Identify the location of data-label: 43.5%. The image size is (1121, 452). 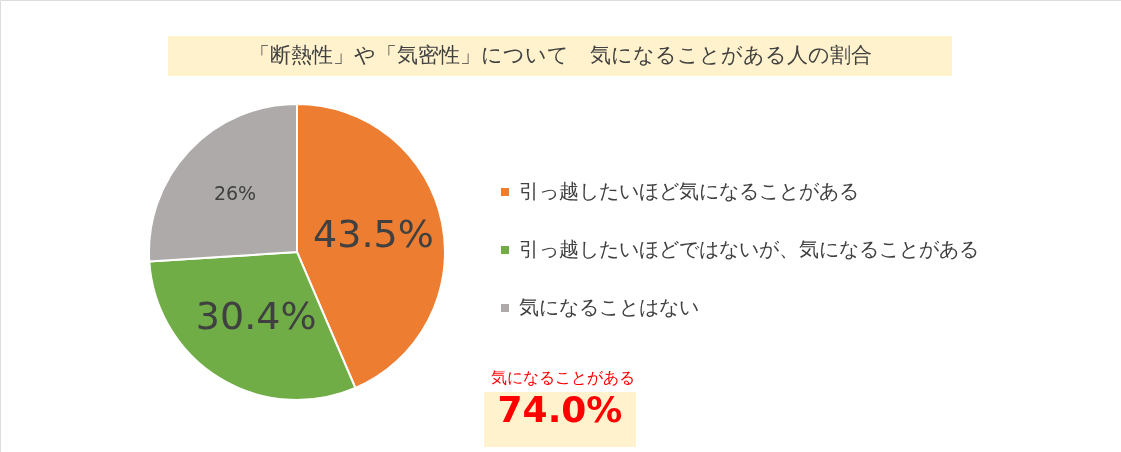
(373, 234).